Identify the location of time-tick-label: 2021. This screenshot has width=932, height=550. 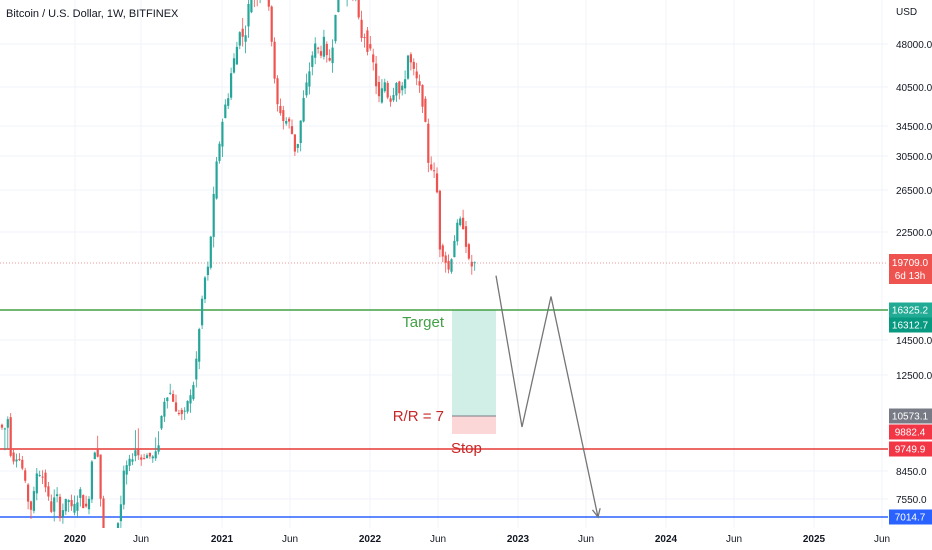
(222, 539).